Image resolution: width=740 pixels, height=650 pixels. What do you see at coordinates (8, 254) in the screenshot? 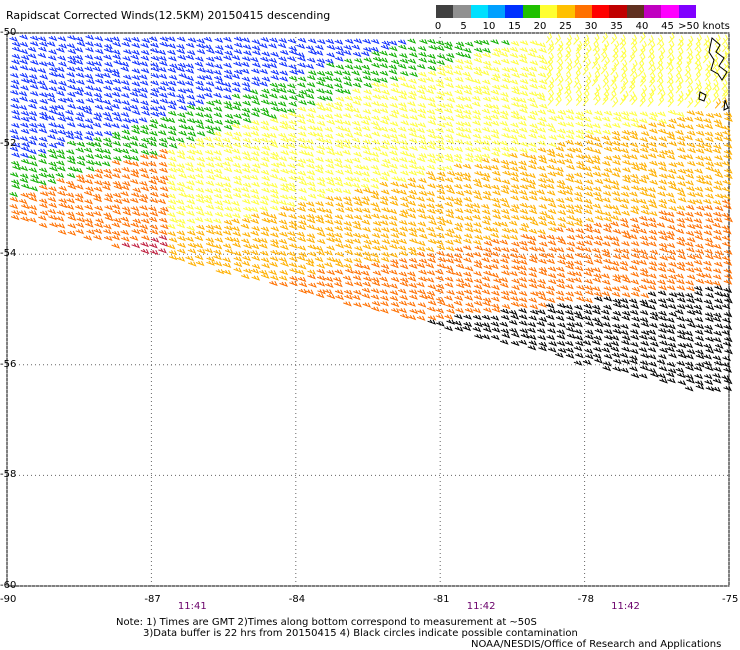
I see `latitude-tick-label: -54` at bounding box center [8, 254].